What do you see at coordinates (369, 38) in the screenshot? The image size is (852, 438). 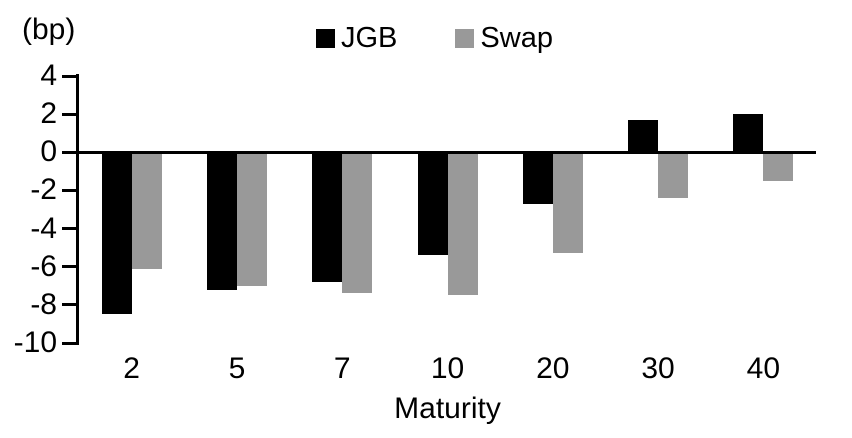 I see `legend-label-jgb: JGB` at bounding box center [369, 38].